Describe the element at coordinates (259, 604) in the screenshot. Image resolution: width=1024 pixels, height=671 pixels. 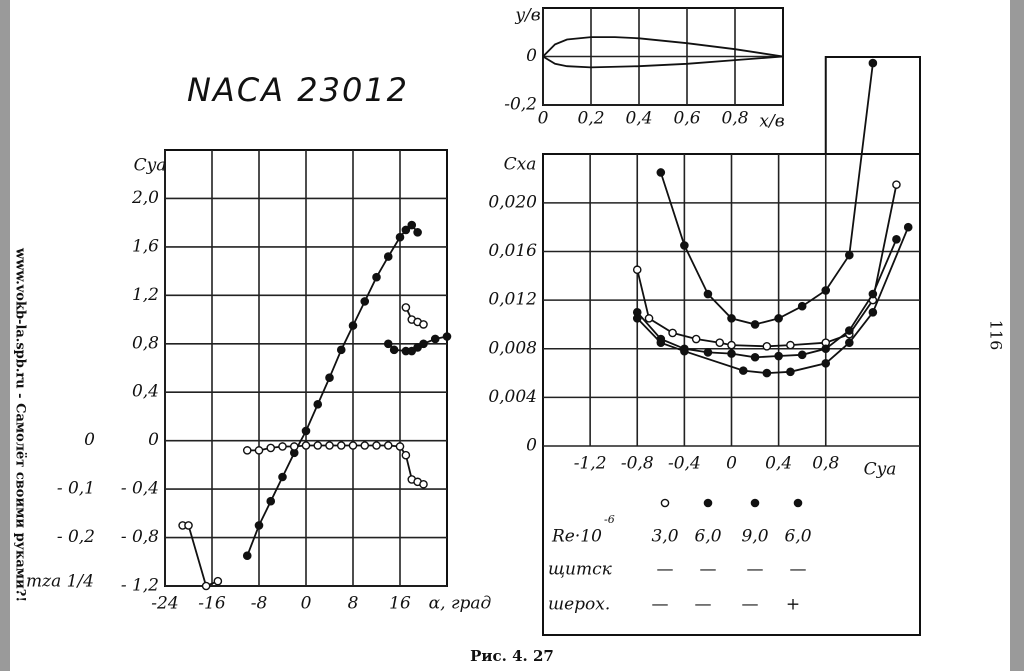
I see `x-tick-label: -8` at that location.